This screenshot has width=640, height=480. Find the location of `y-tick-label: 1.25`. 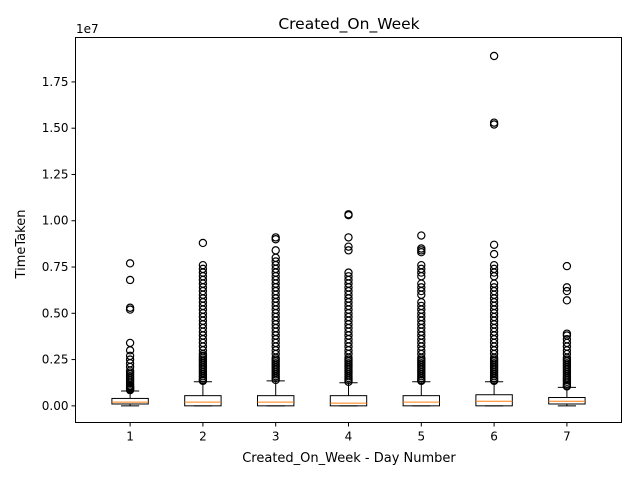

y-tick-label: 1.25 is located at coordinates (55, 174).